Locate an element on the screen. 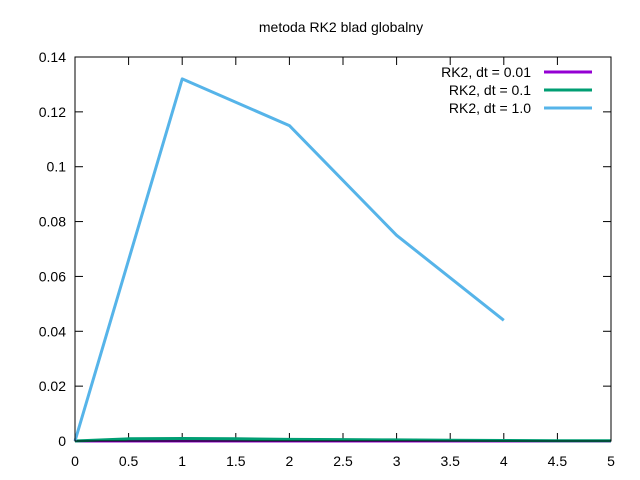  legend-label-2: RK2, dt = 1.0 is located at coordinates (490, 108).